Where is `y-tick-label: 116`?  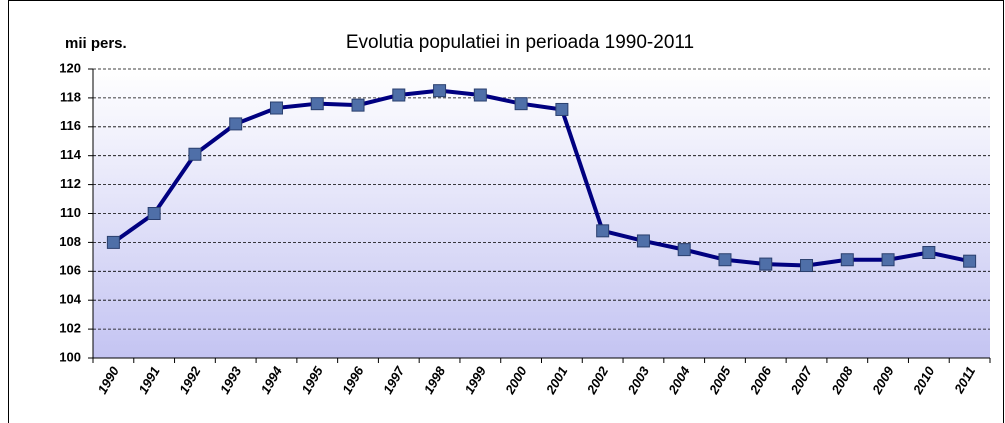 y-tick-label: 116 is located at coordinates (70, 125).